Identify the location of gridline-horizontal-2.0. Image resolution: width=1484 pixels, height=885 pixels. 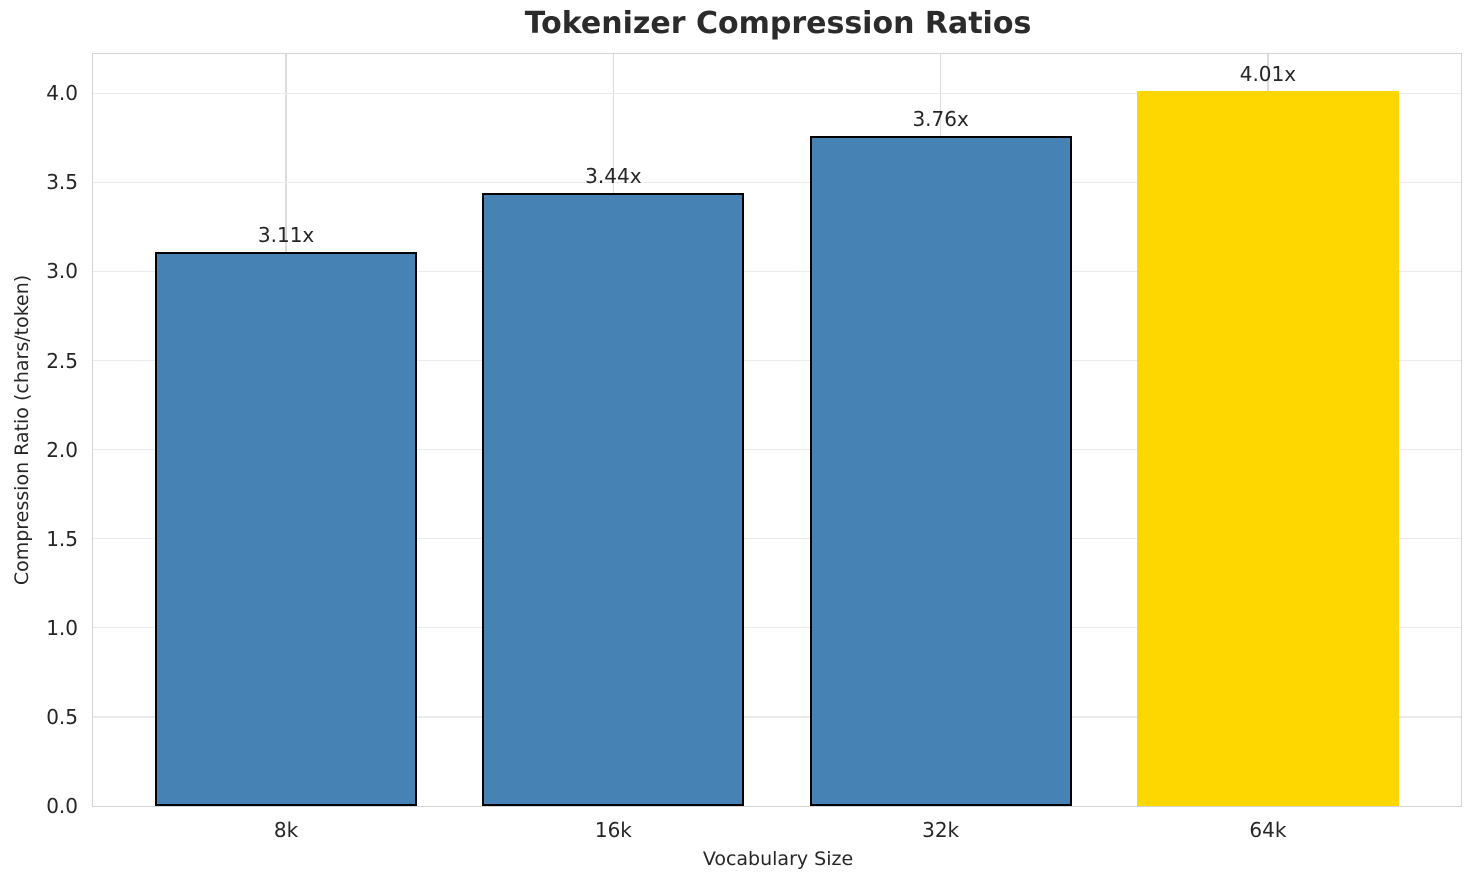
(777, 449).